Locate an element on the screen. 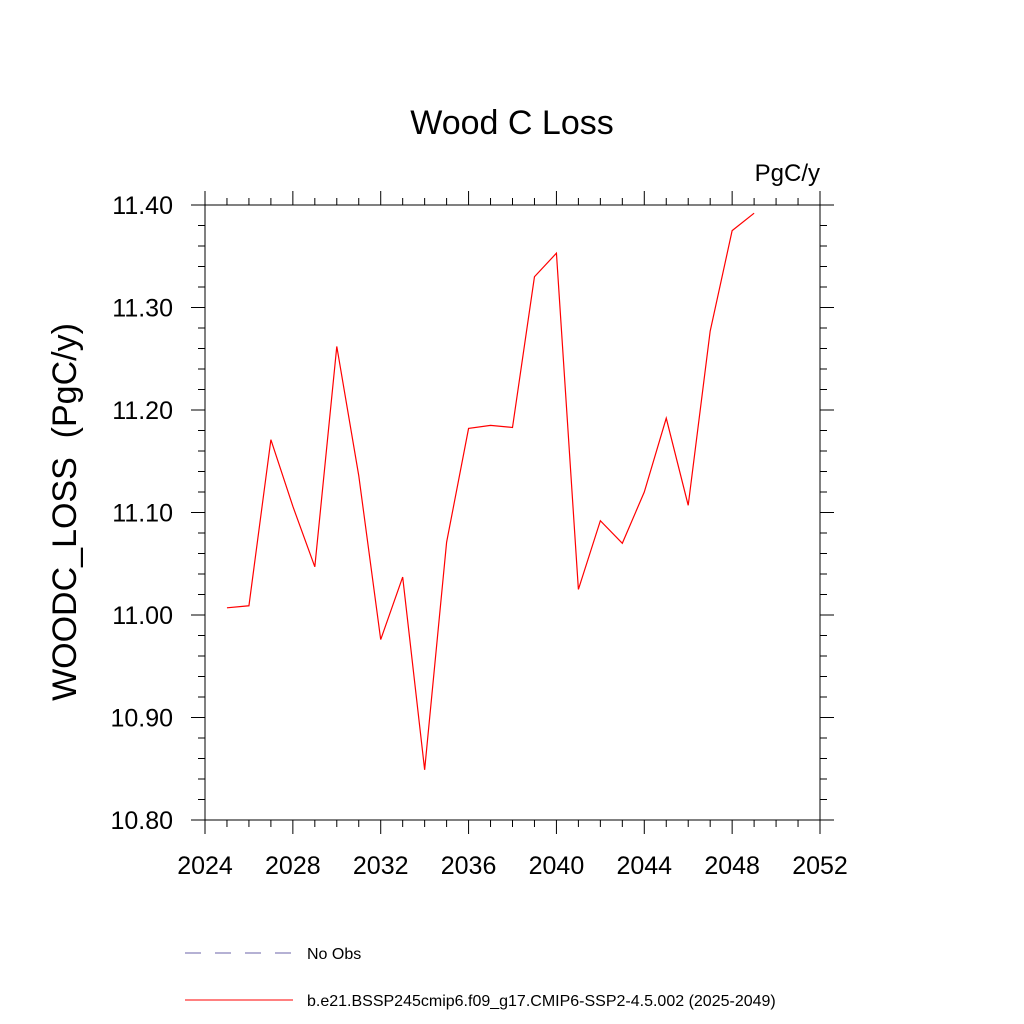 This screenshot has height=1024, width=1024. x-tick-label: 2040 is located at coordinates (557, 866).